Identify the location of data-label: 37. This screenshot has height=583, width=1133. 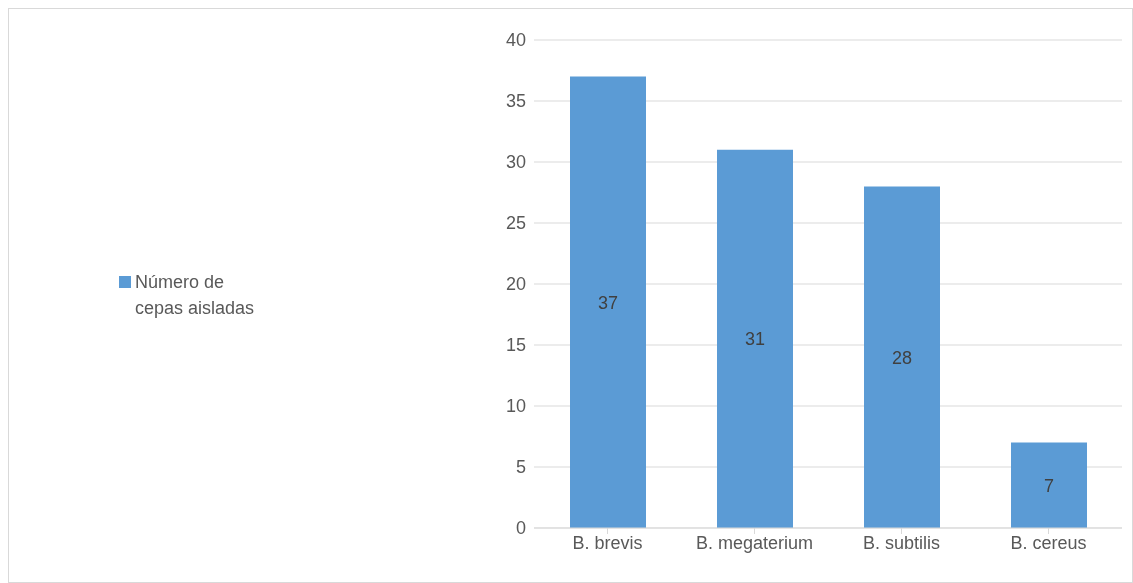
(608, 302).